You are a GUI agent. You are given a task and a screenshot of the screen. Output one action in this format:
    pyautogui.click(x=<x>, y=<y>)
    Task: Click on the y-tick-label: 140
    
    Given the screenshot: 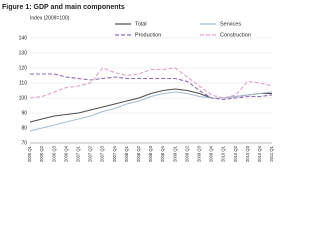 What is the action you would take?
    pyautogui.click(x=23, y=38)
    